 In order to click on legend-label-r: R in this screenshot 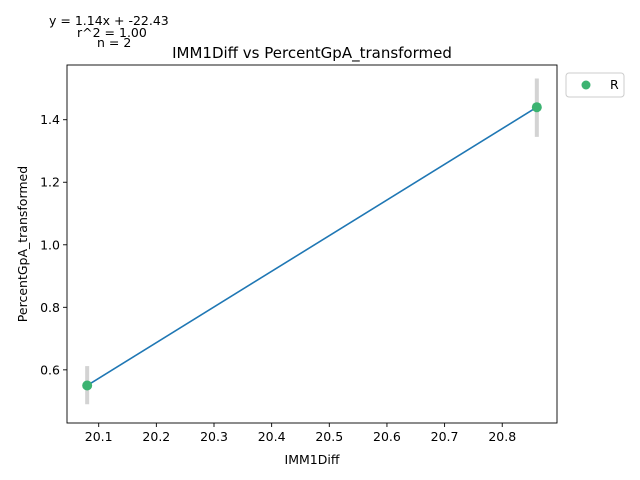, I will do `click(614, 84)`.